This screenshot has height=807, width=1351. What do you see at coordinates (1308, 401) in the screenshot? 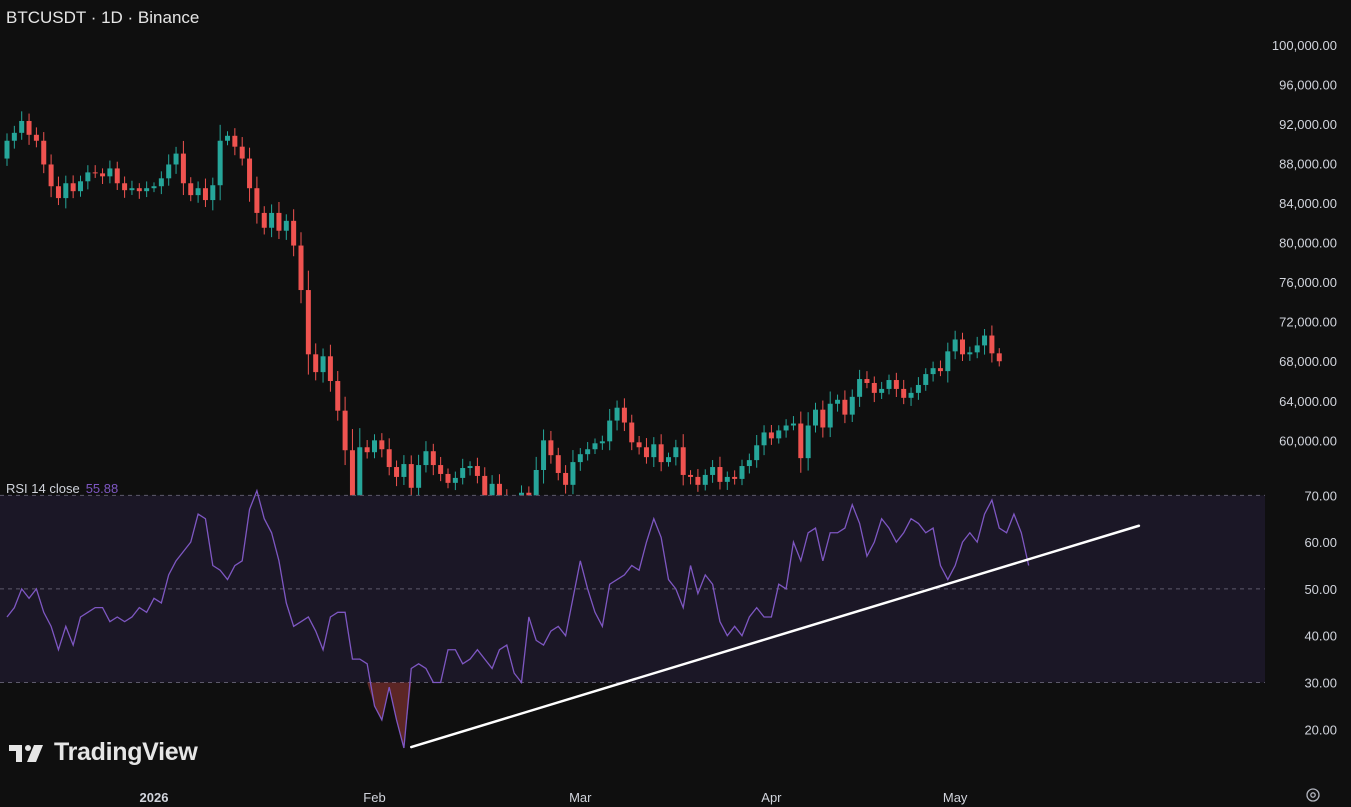
I see `price-axis-tick-label: 64,000.00` at bounding box center [1308, 401].